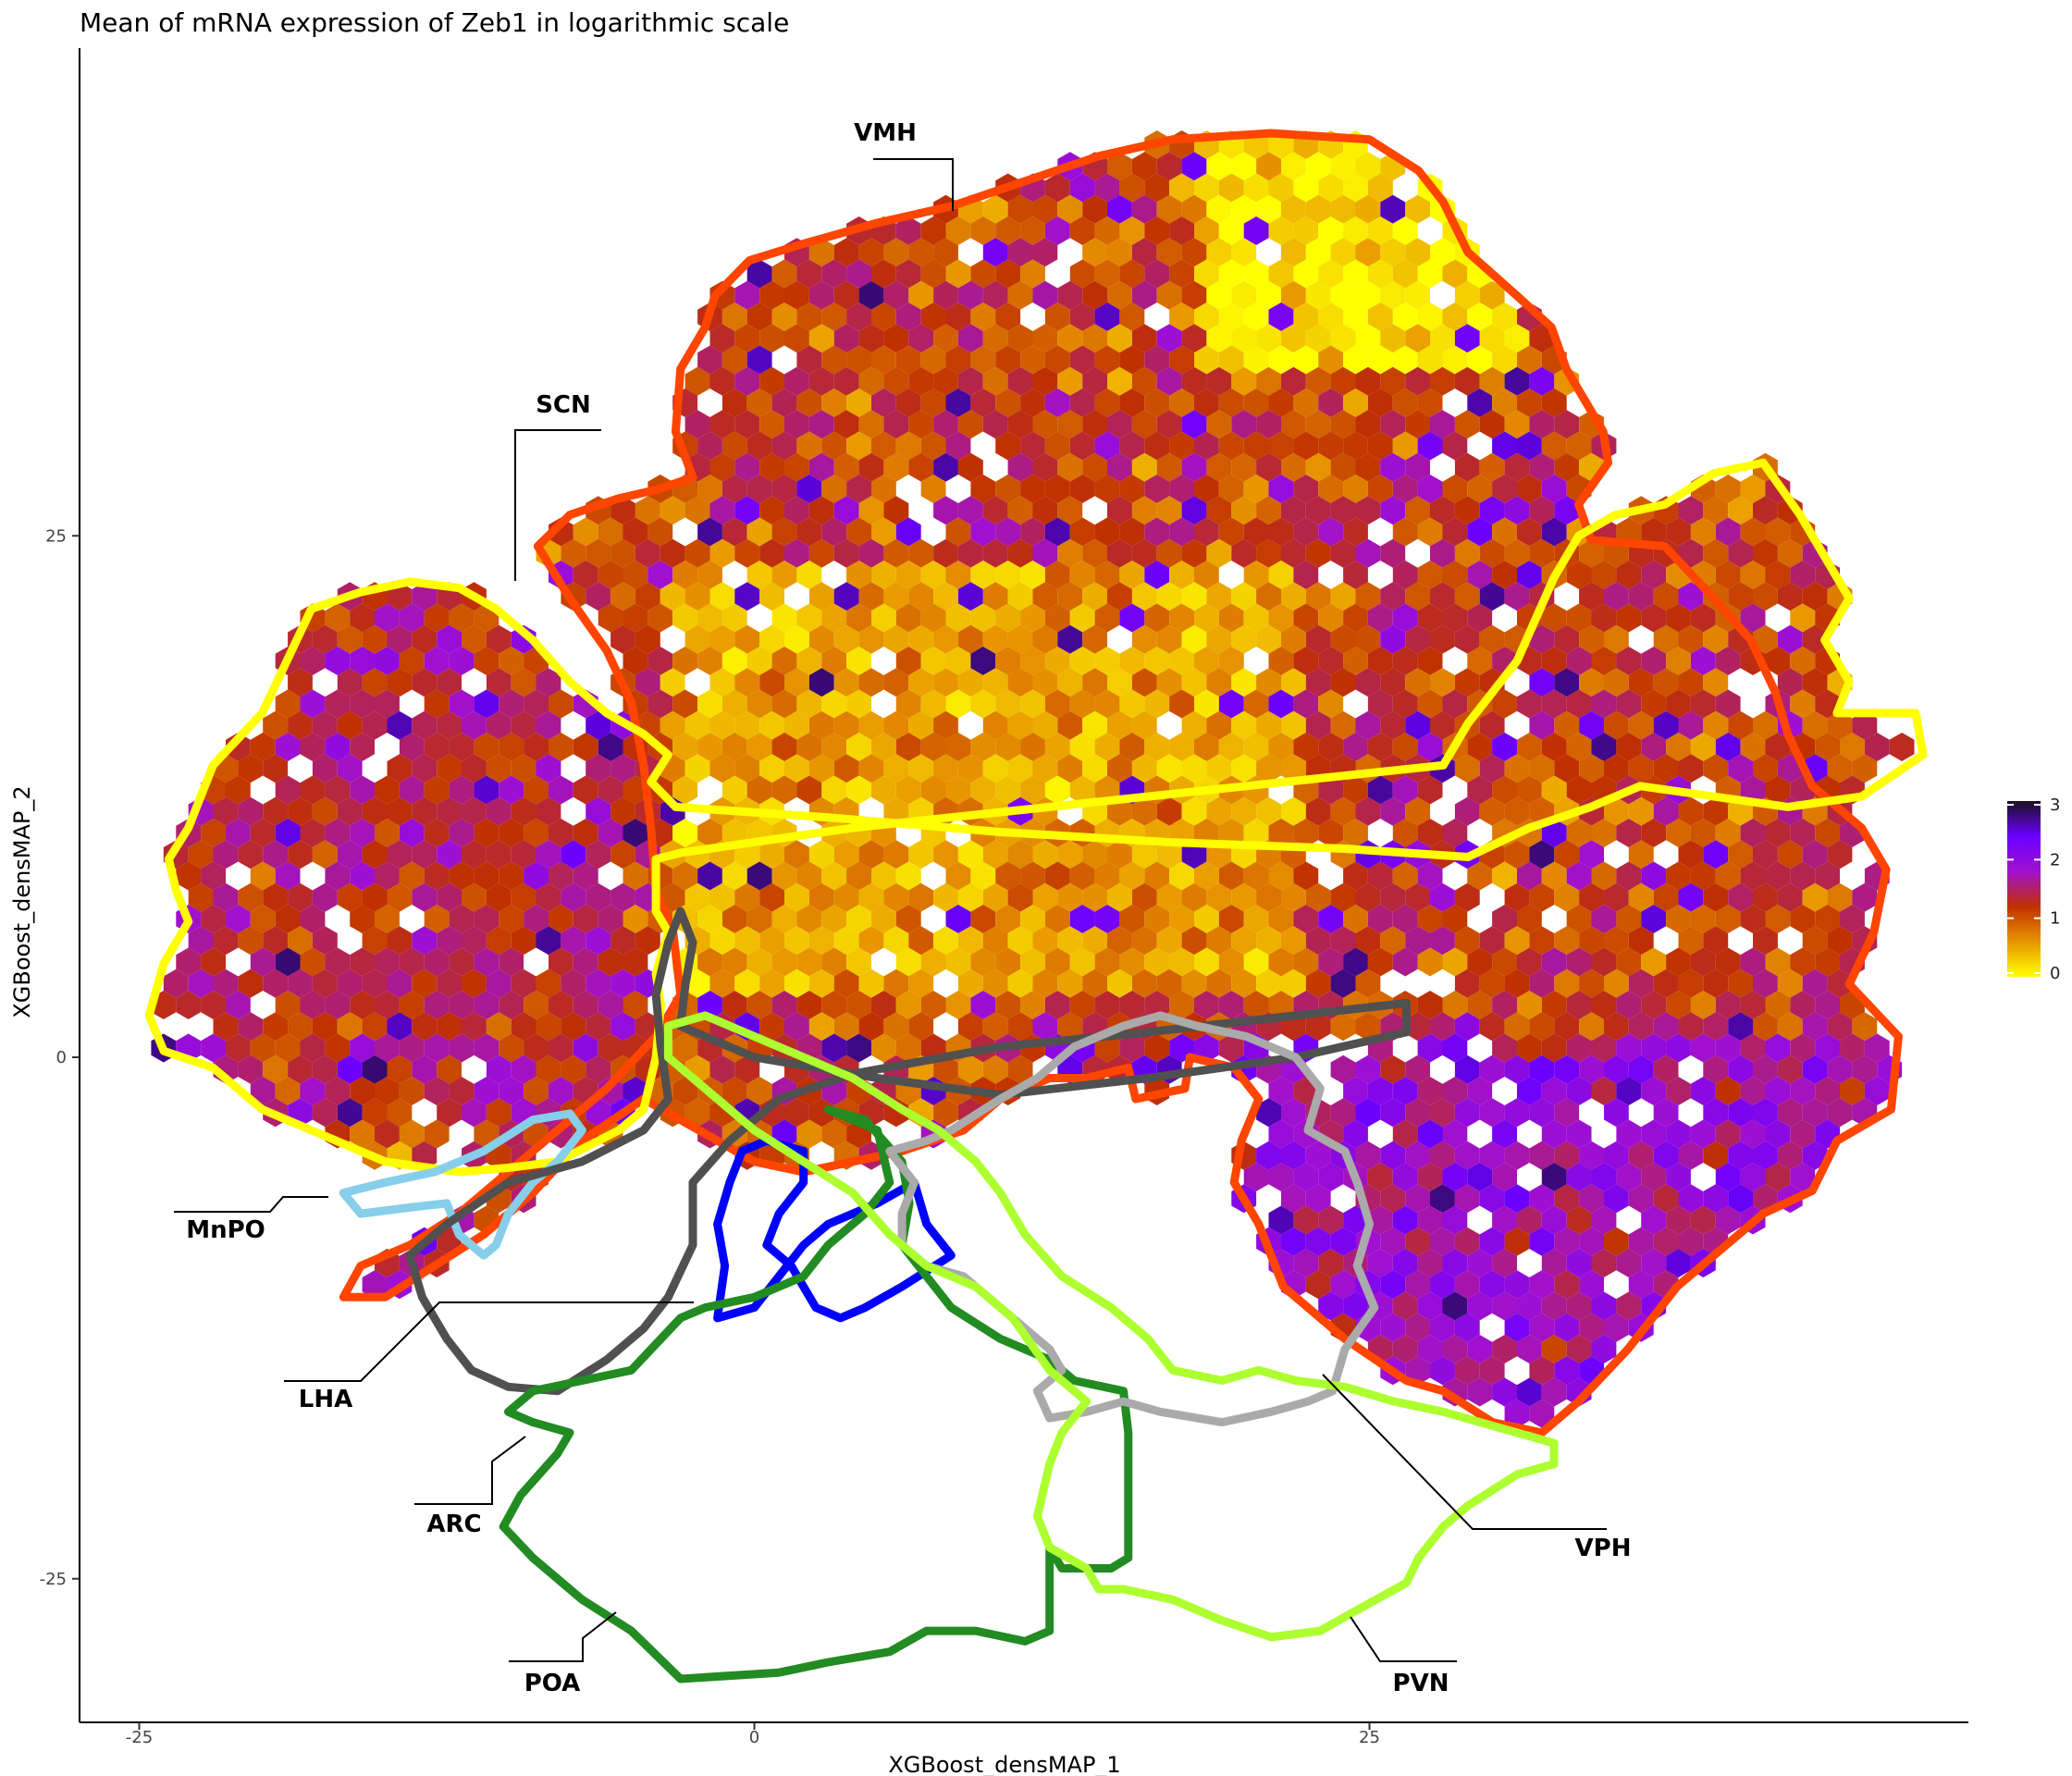  What do you see at coordinates (53, 1580) in the screenshot?
I see `y-tick-label: -25` at bounding box center [53, 1580].